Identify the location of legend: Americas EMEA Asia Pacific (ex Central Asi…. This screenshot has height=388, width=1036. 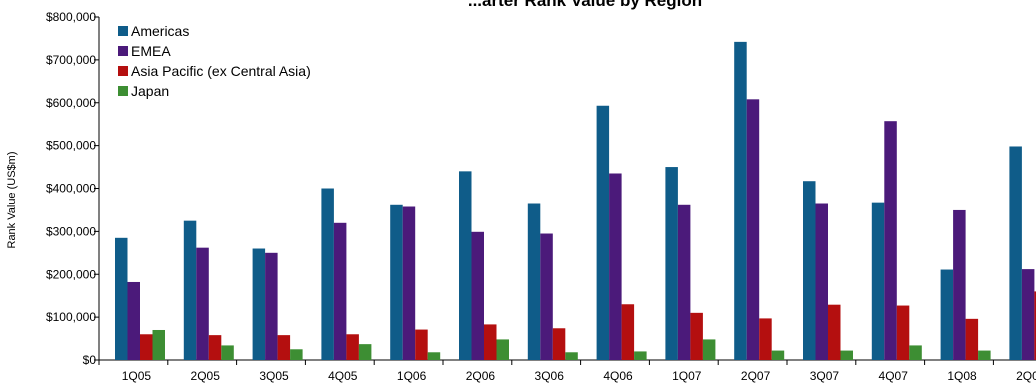
(214, 61).